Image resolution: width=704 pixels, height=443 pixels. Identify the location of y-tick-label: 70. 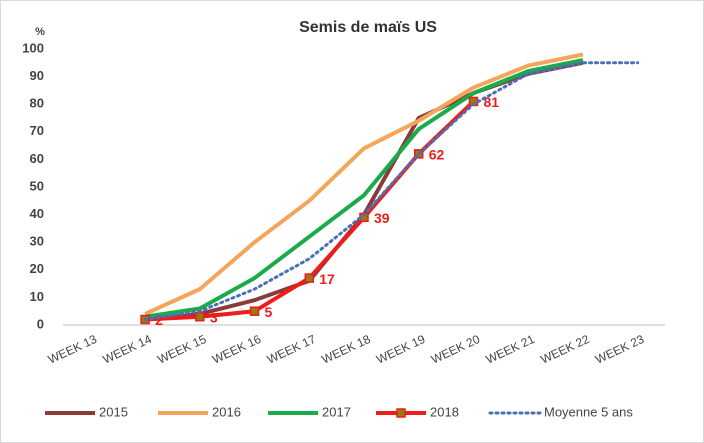
(37, 130).